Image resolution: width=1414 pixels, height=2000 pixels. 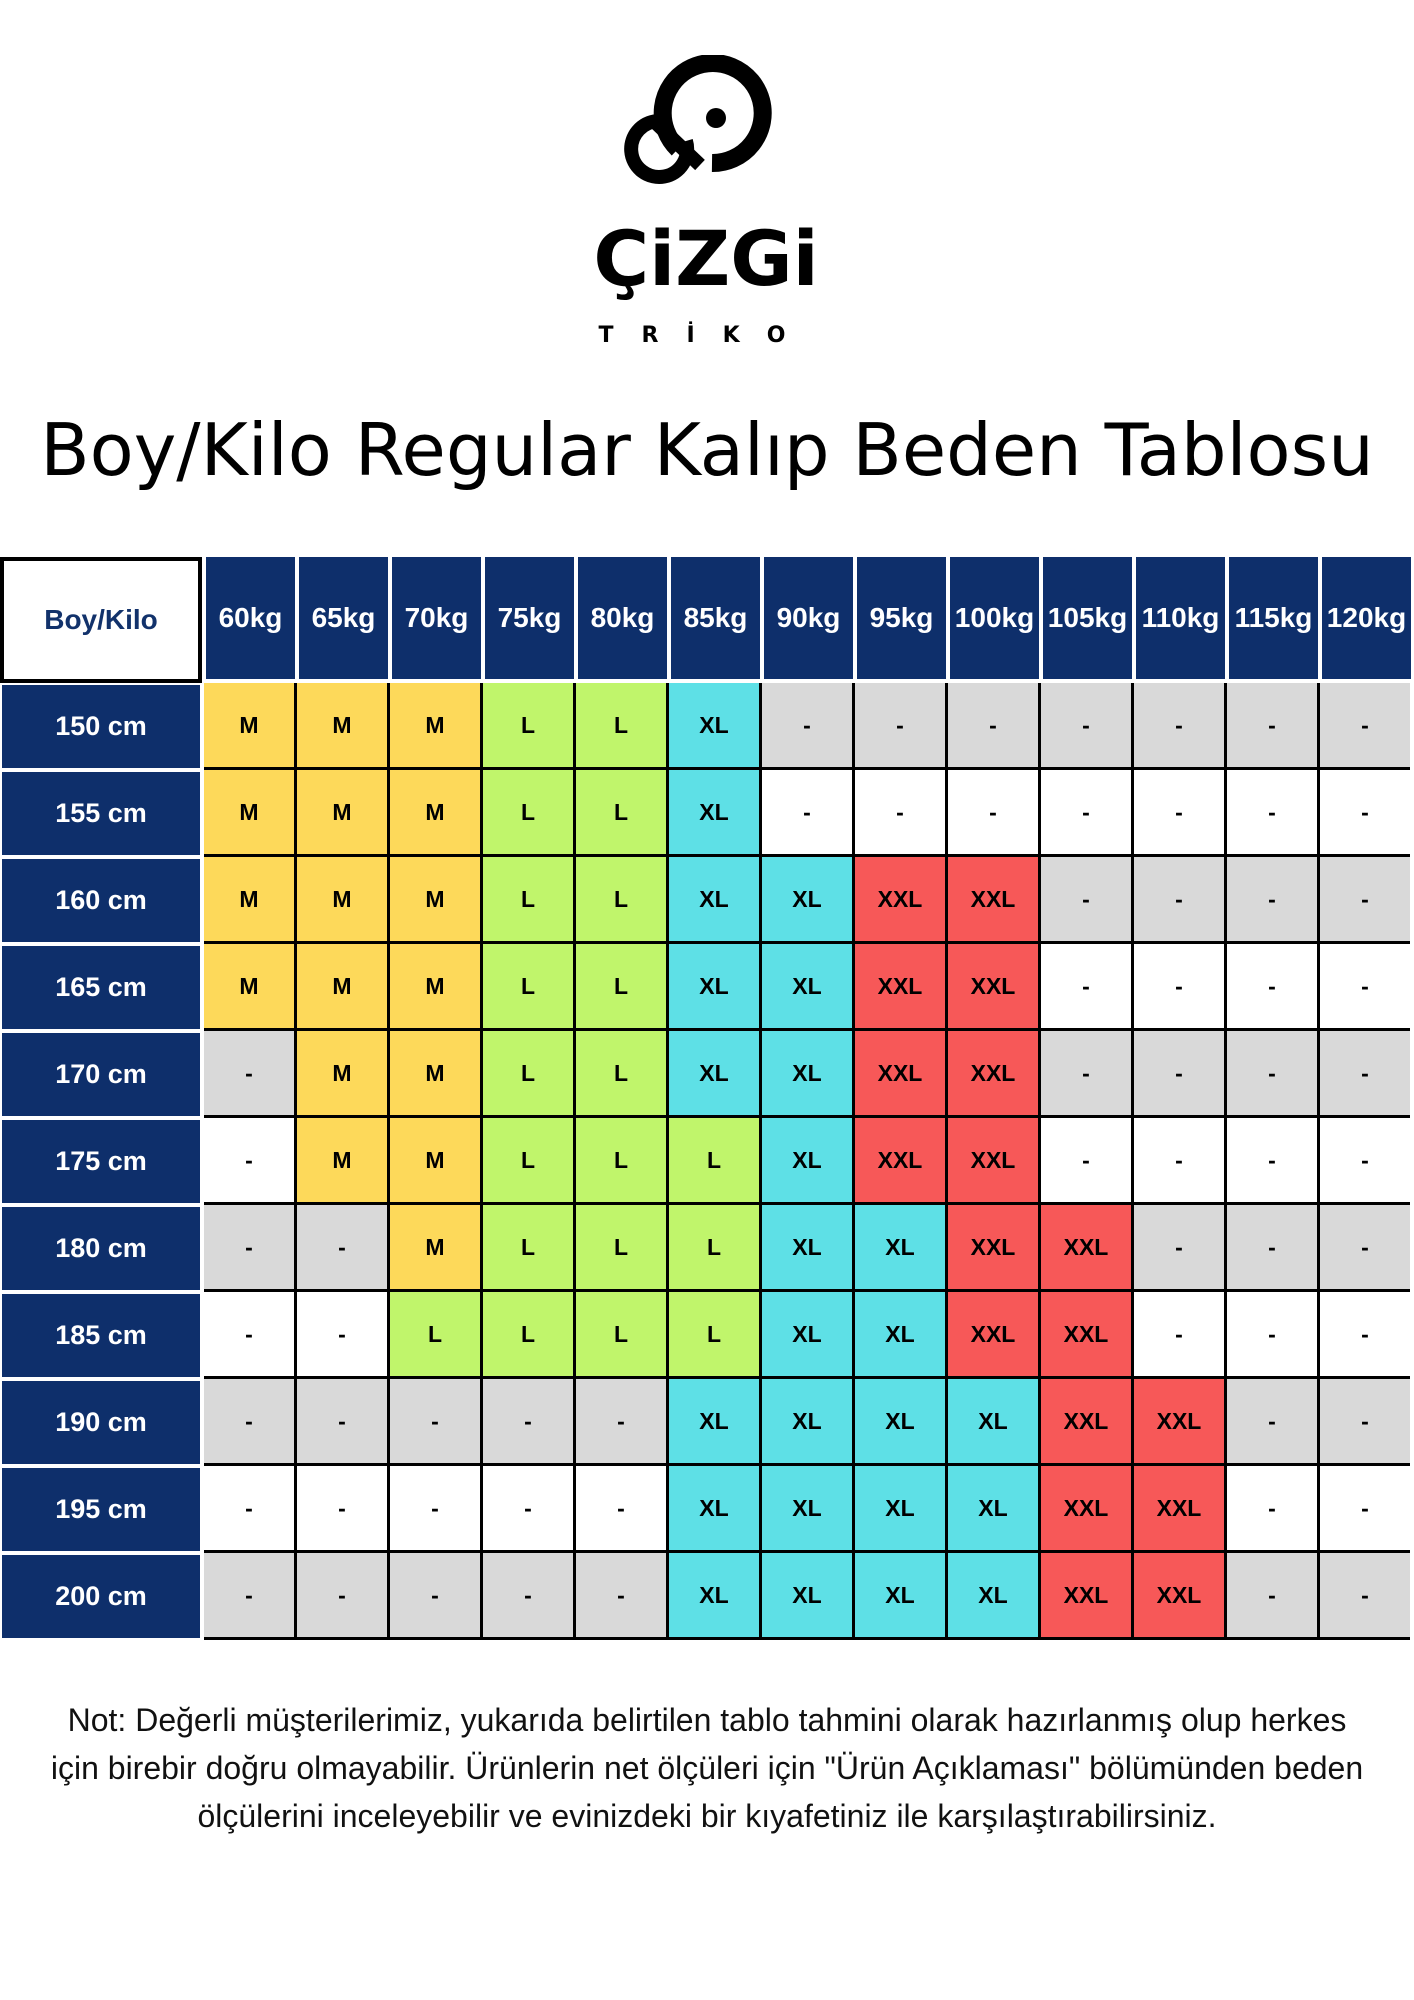 I want to click on weight-header: 60 kg, so click(x=250, y=618).